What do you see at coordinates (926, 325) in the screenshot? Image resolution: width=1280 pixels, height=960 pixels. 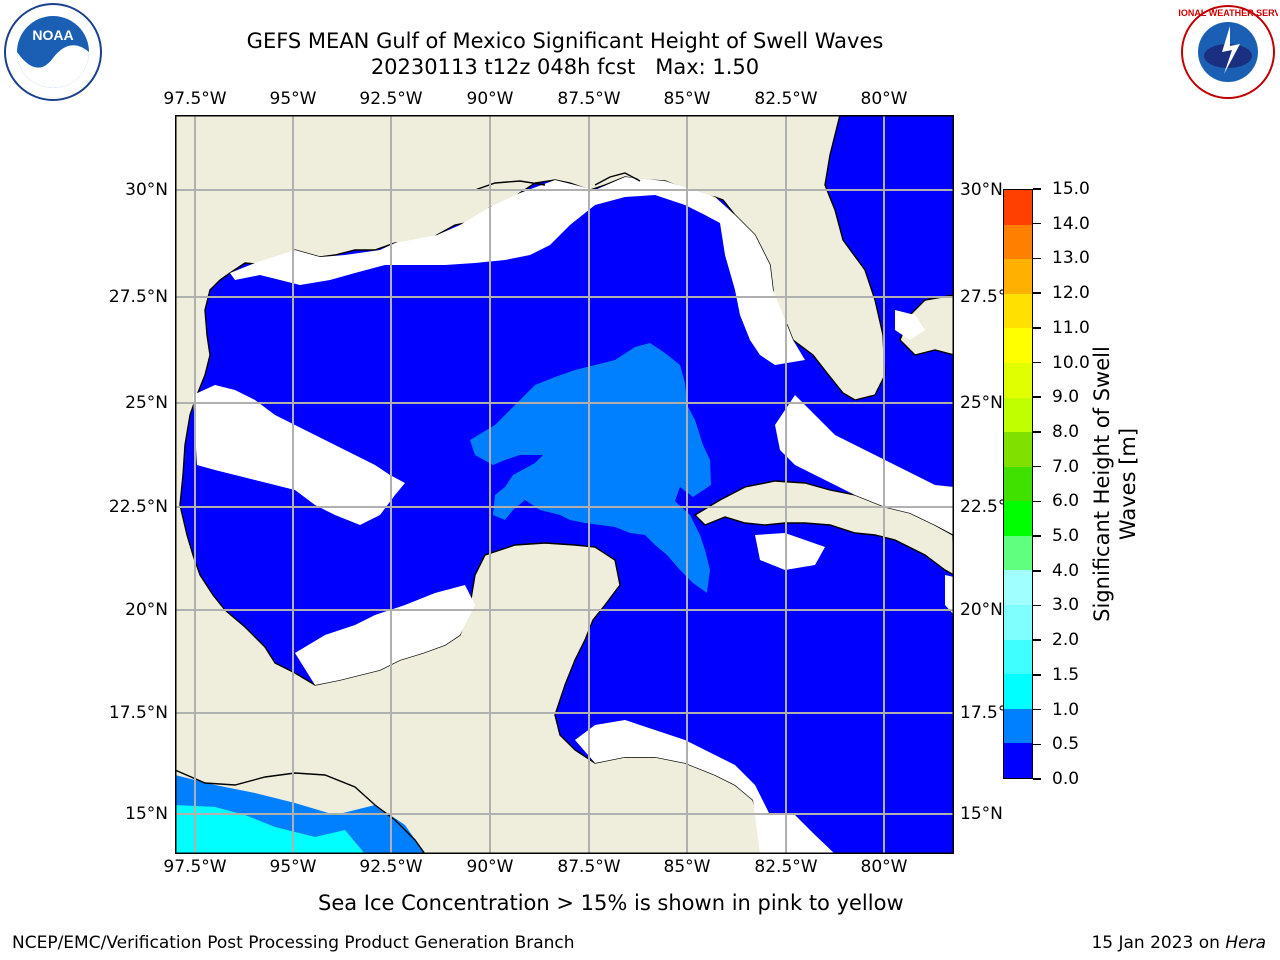 I see `land-hispaniola` at bounding box center [926, 325].